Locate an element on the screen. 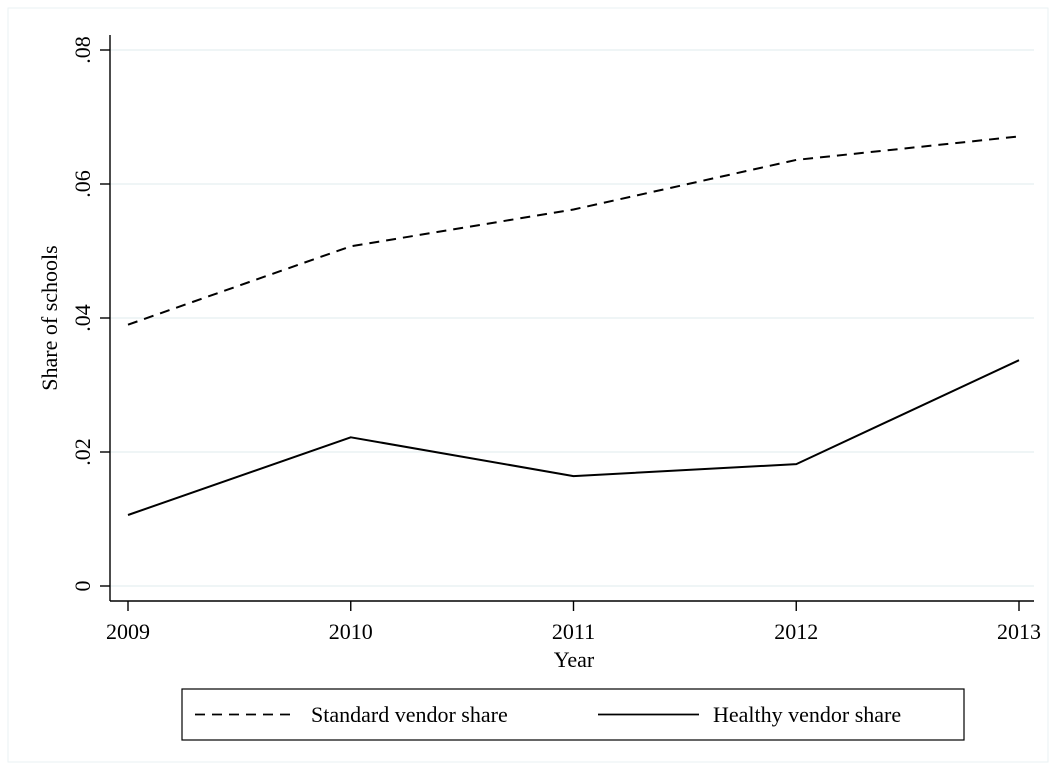  y-tick-label: 0 is located at coordinates (82, 586).